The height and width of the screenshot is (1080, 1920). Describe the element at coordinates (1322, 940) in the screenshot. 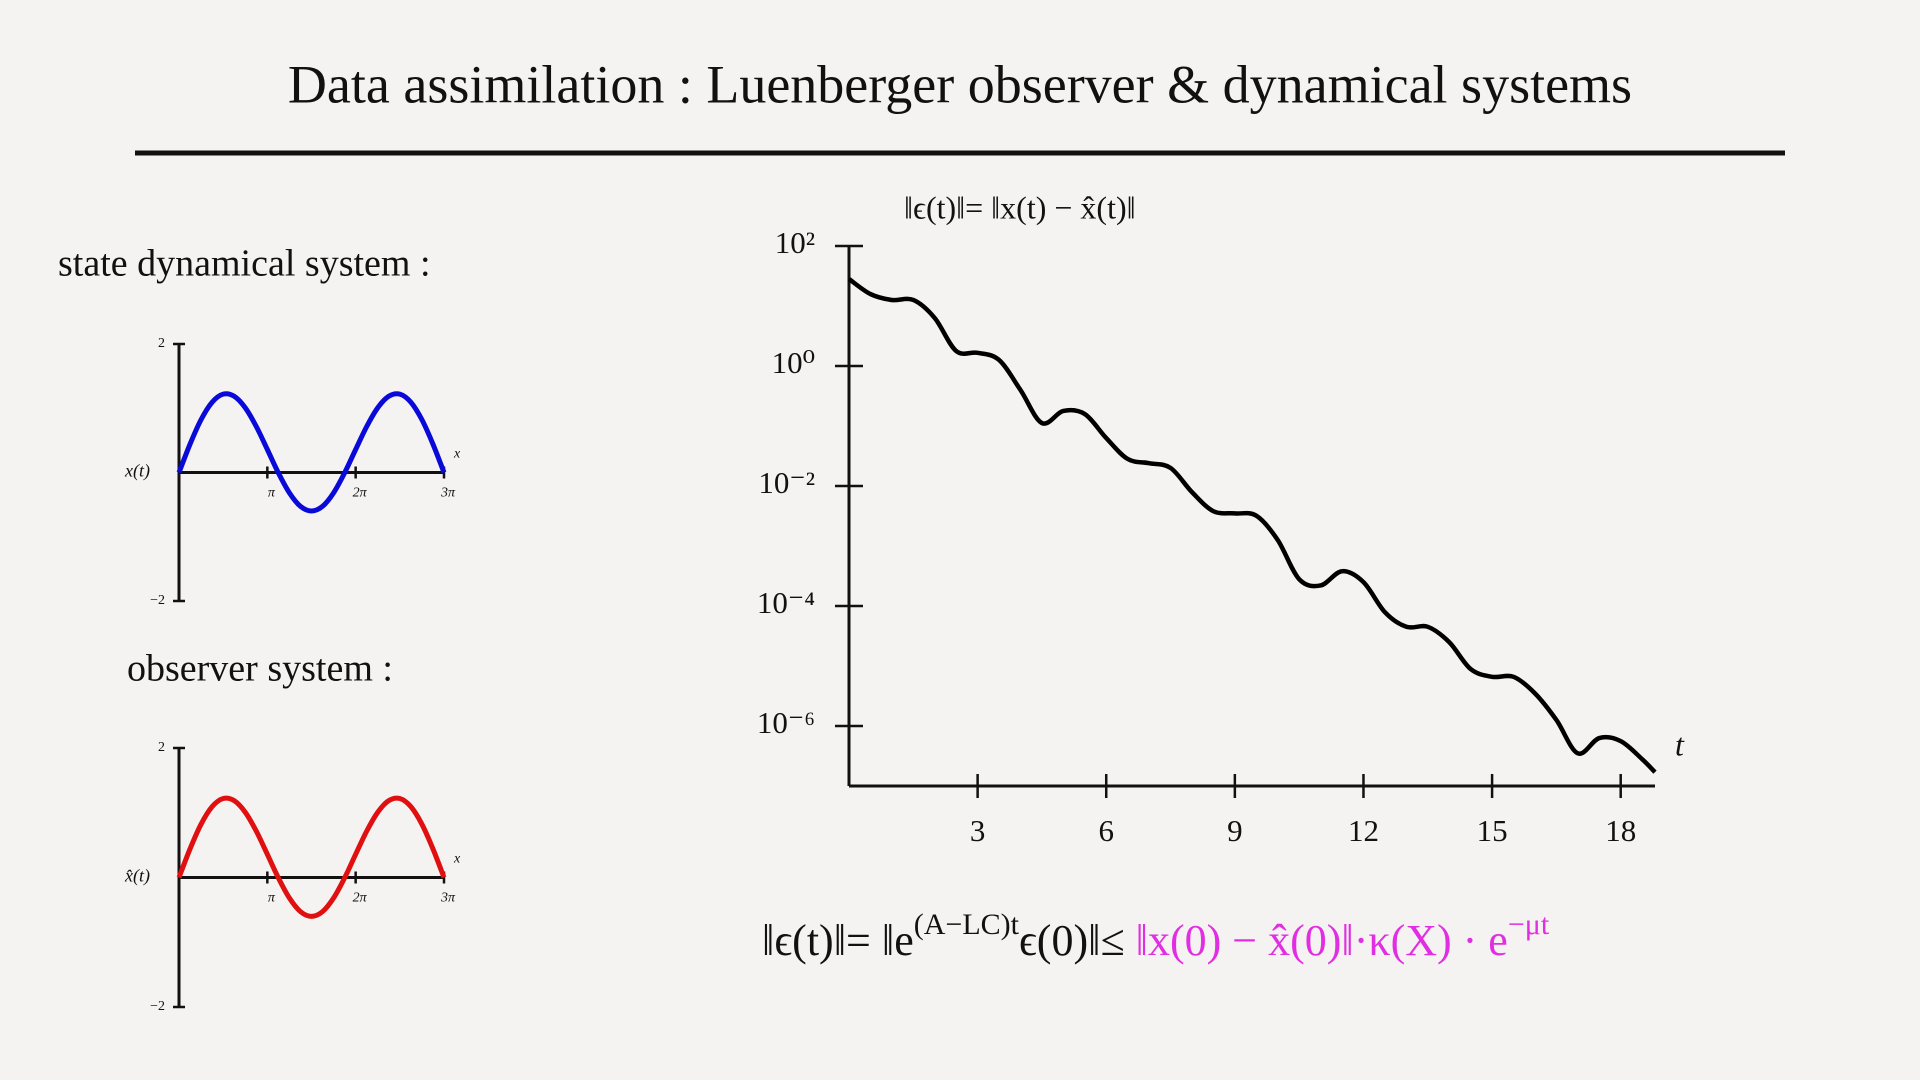

I see `formula-bound: ‖x(0) − x̂(0)‖·κ(X) · e` at that location.